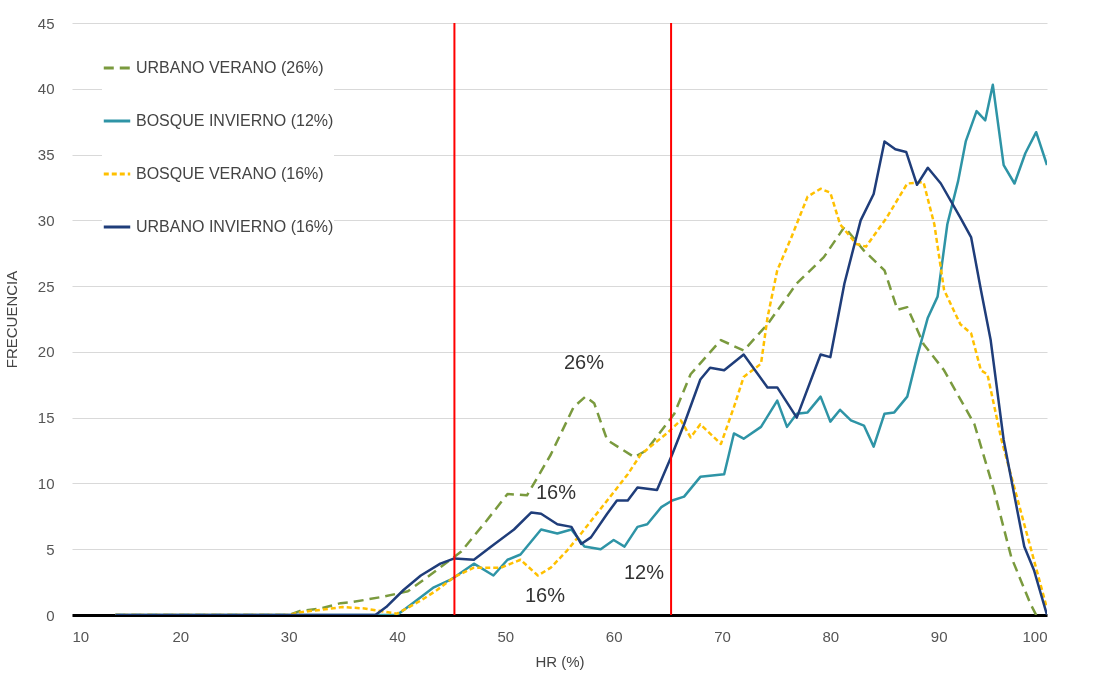 The width and height of the screenshot is (1097, 688). I want to click on x-axis-title: HR (%), so click(560, 661).